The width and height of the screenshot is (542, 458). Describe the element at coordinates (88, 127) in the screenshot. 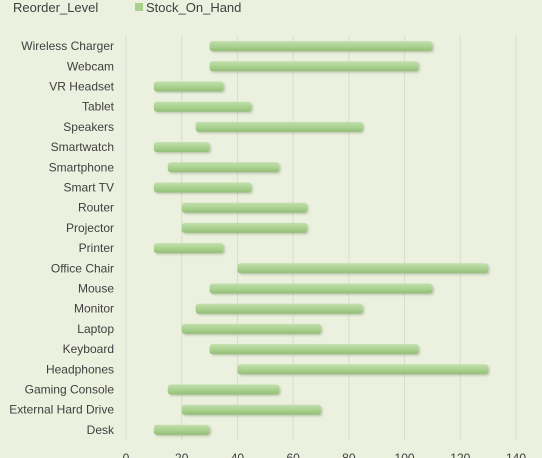

I see `category-label: Speakers` at that location.